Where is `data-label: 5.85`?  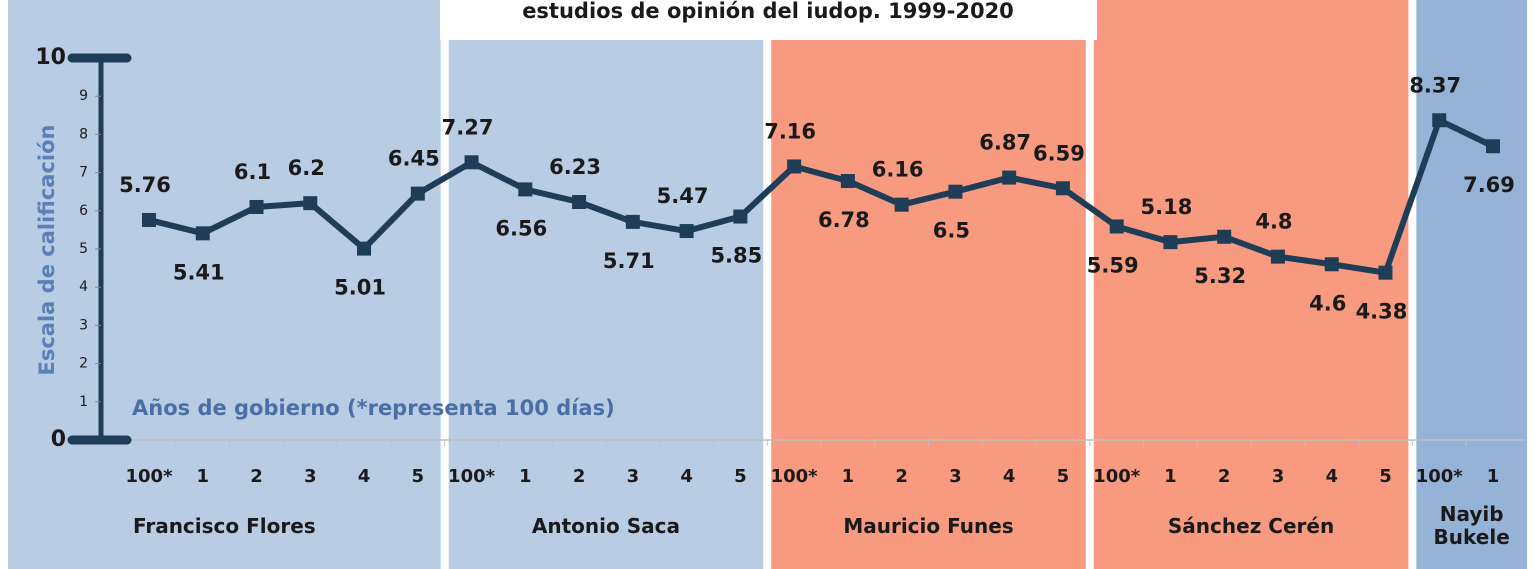 data-label: 5.85 is located at coordinates (736, 256).